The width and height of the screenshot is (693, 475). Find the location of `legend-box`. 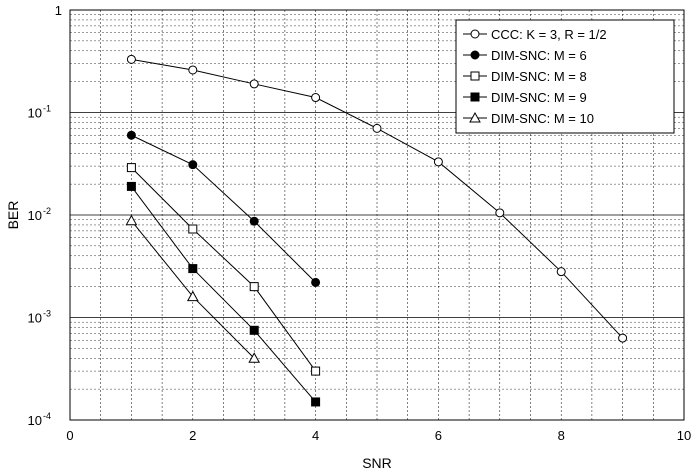

legend-box is located at coordinates (565, 76).